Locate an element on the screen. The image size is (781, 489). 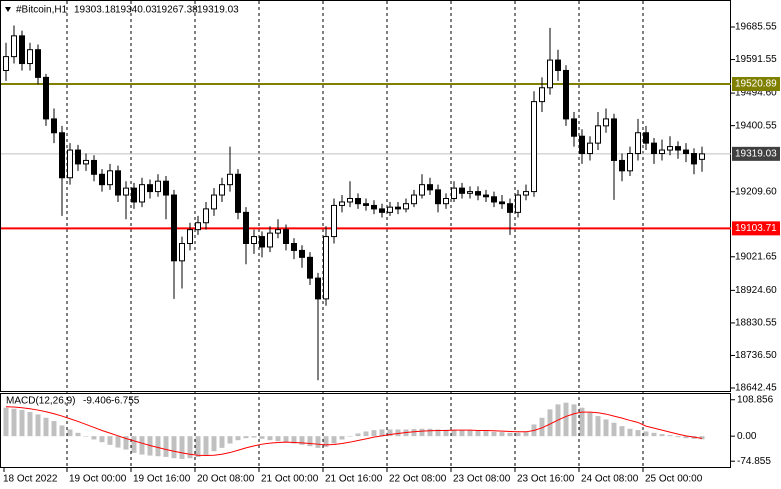
ohlc-value: 19303.18 is located at coordinates (95, 10).